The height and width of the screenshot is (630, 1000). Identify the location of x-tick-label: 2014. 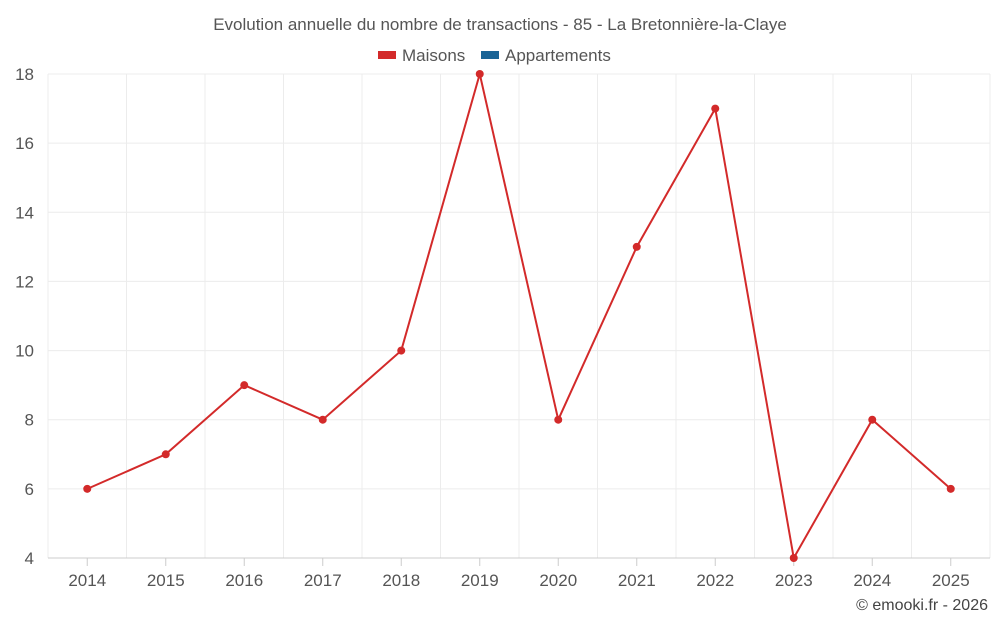
(87, 580).